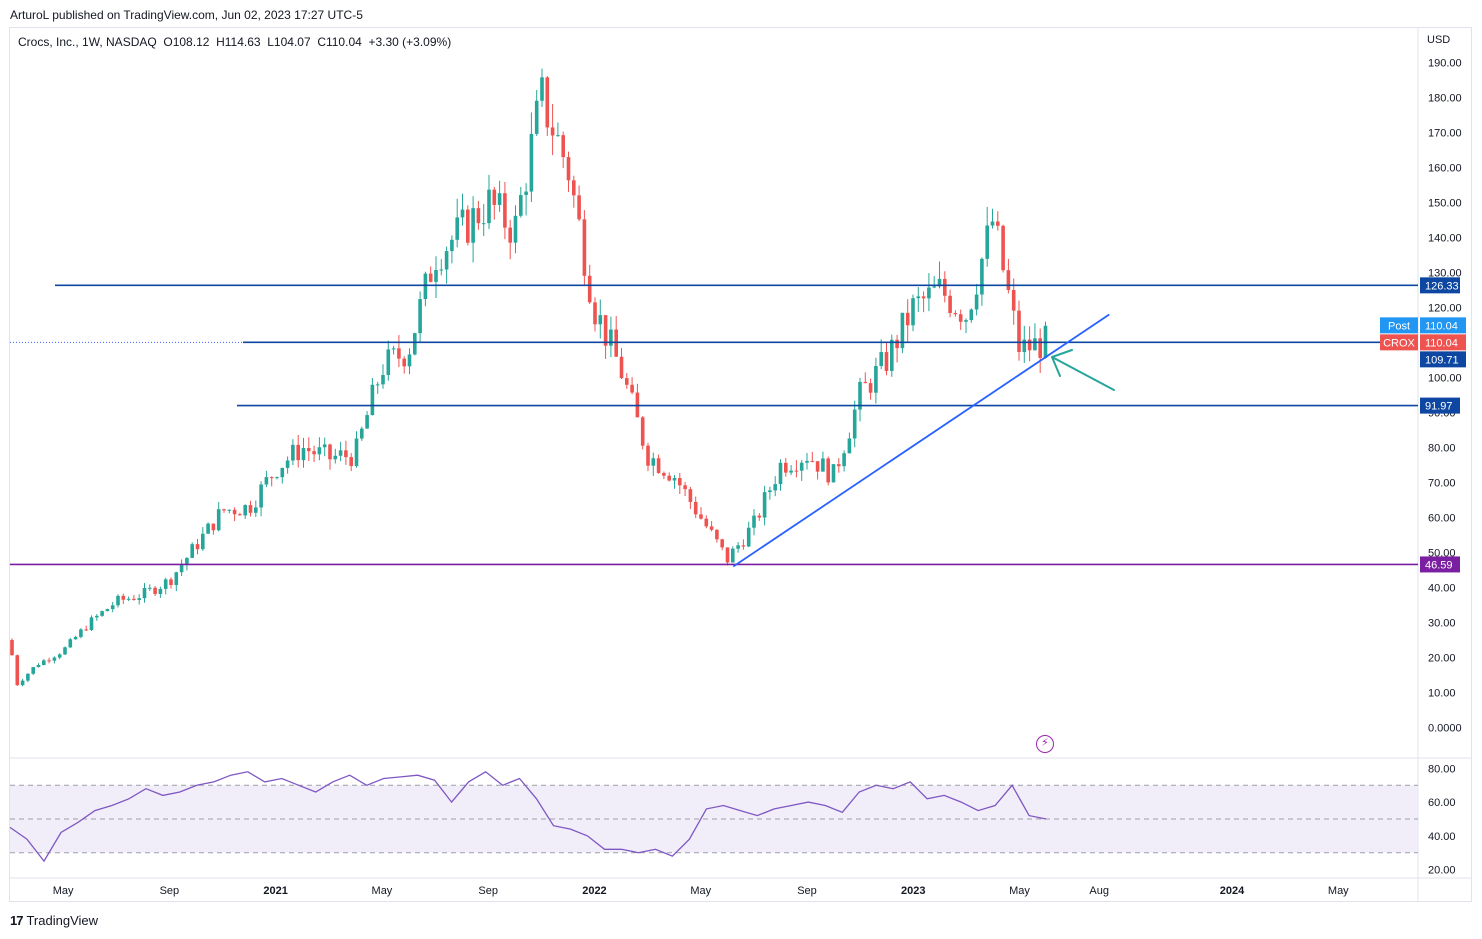 This screenshot has width=1482, height=939. I want to click on tradingview-logo-icon: 17, so click(17, 920).